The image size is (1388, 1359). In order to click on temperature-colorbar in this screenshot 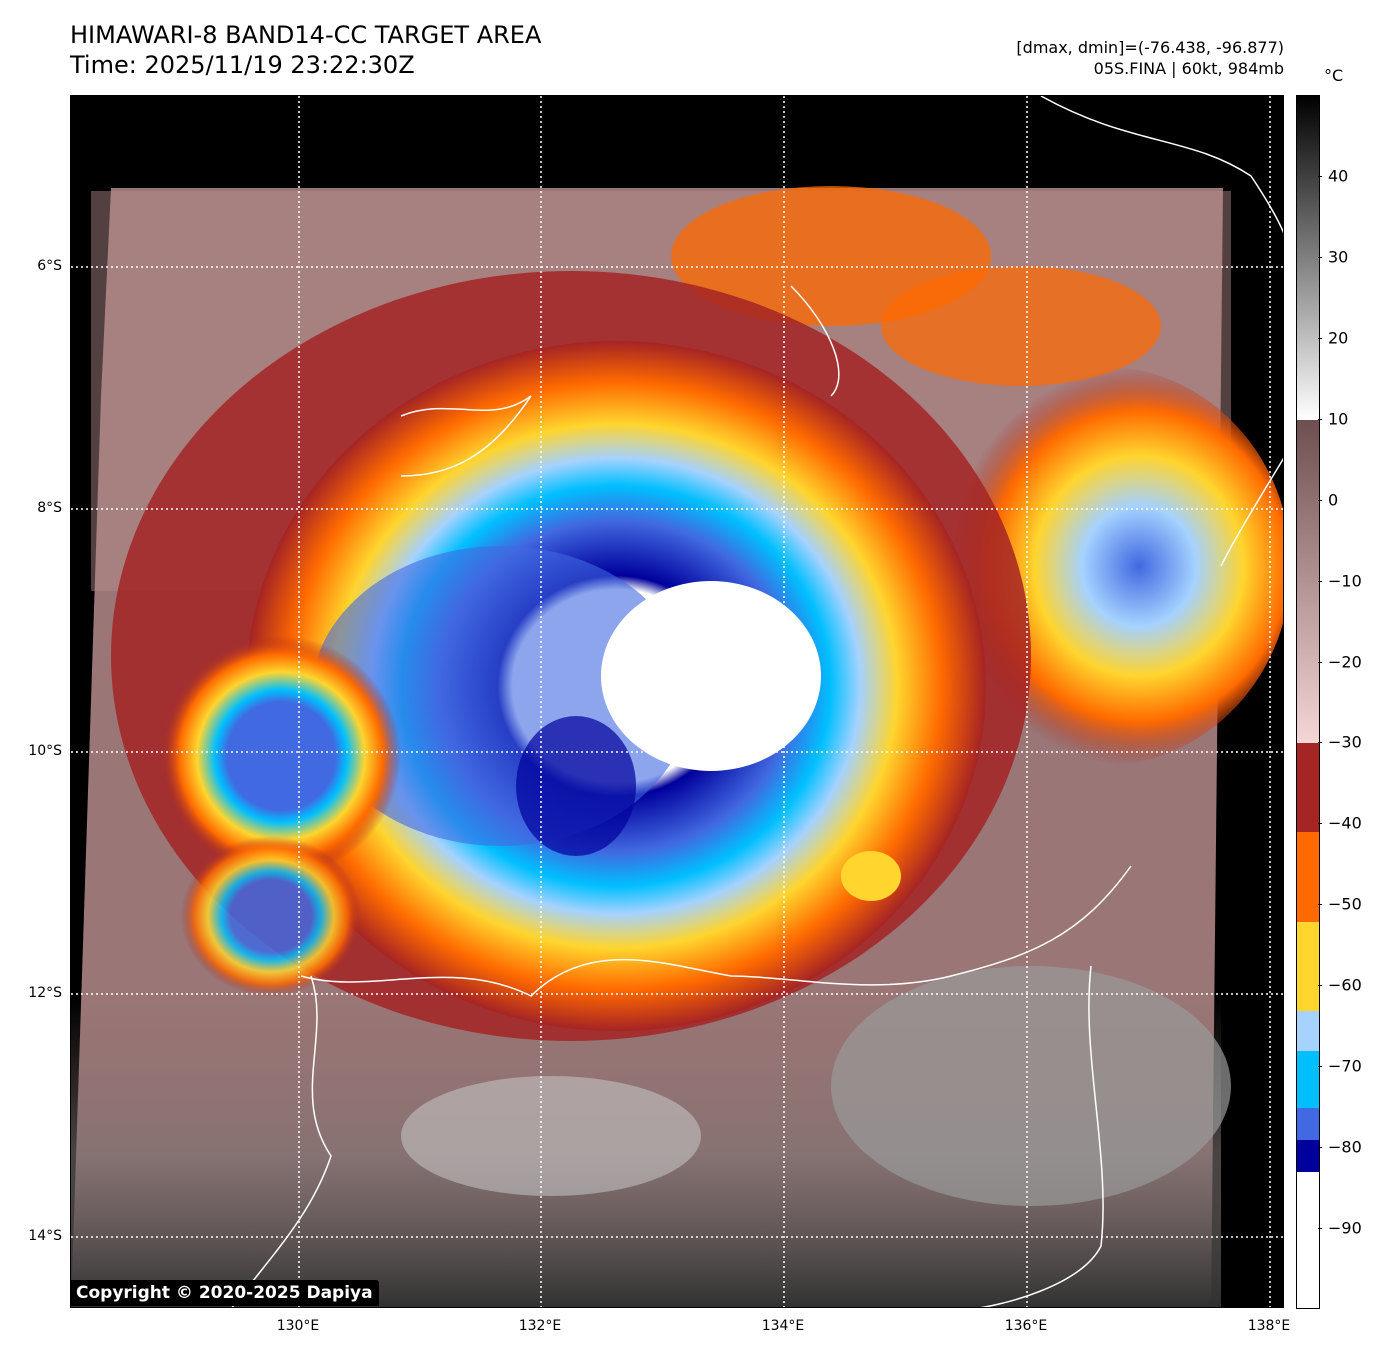, I will do `click(1308, 702)`.